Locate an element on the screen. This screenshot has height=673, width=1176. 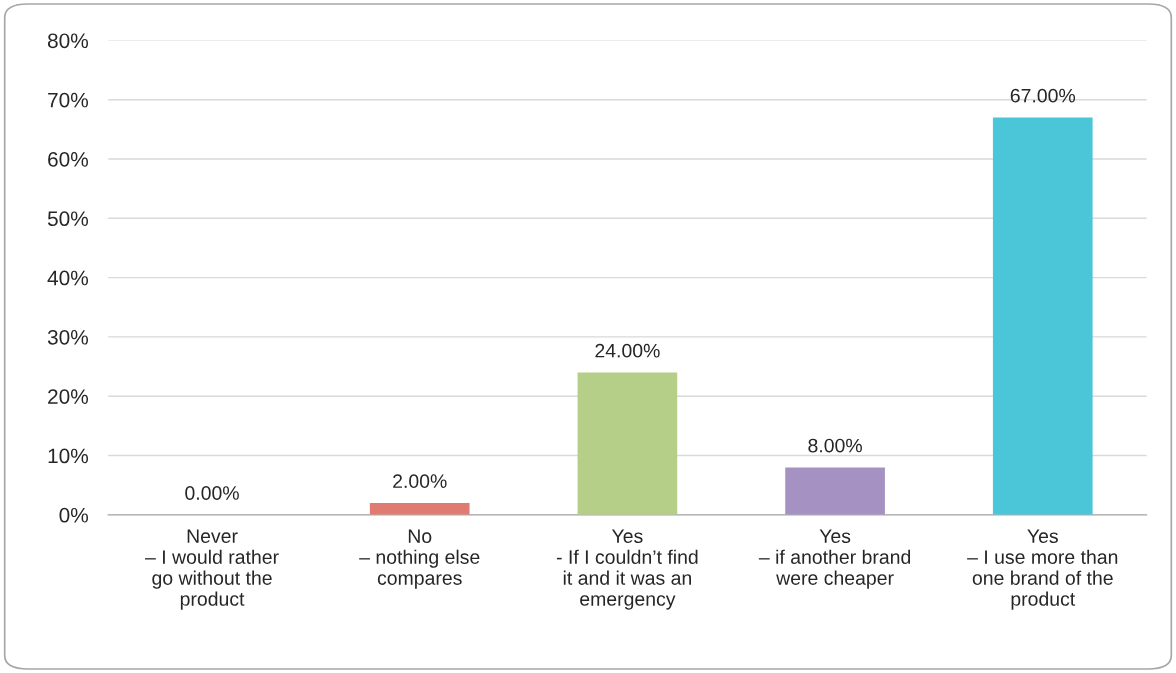
y-tick-label: 50% is located at coordinates (68, 219).